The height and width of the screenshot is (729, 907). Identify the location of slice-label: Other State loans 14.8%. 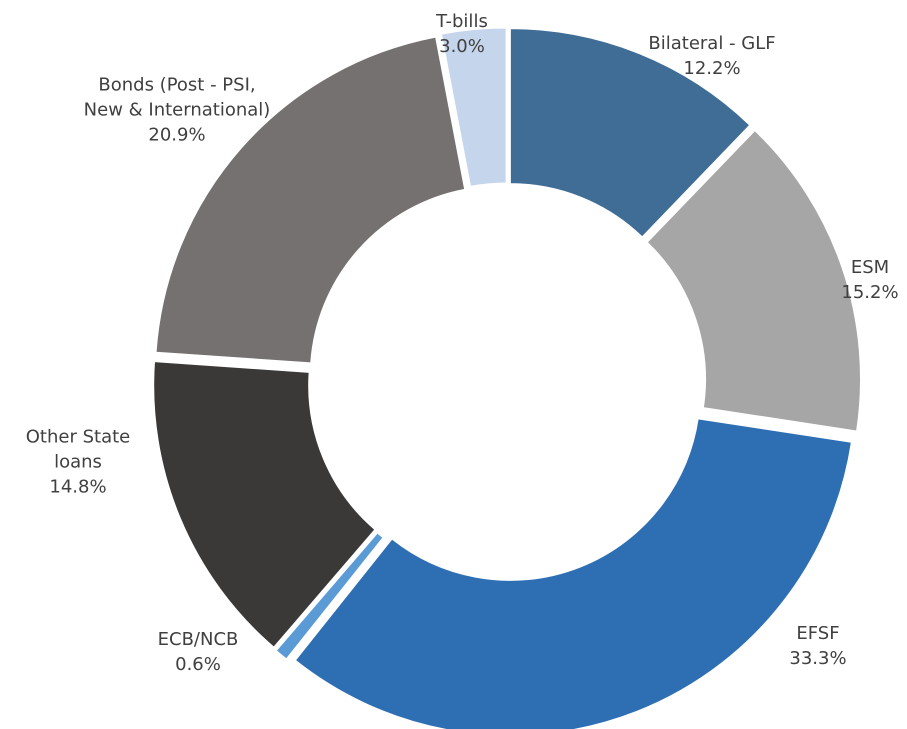
(78, 462).